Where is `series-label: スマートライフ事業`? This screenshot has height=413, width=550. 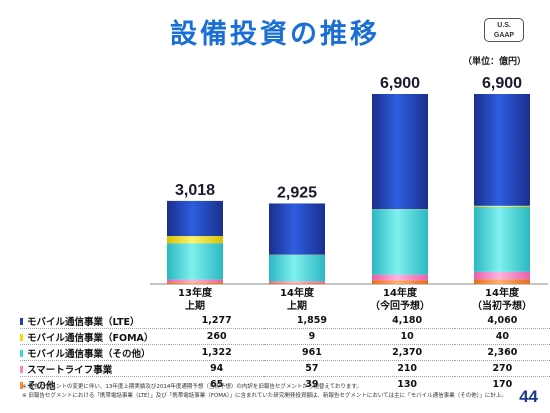 series-label: スマートライフ事業 is located at coordinates (94, 369).